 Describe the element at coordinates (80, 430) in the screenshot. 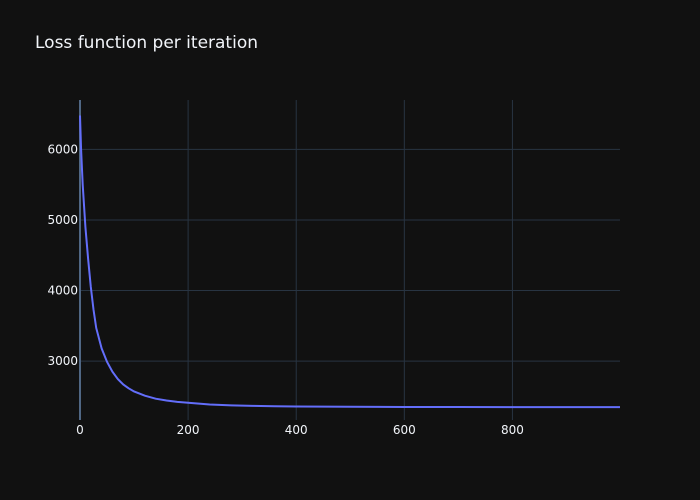

I see `x-tick-label: 0` at that location.